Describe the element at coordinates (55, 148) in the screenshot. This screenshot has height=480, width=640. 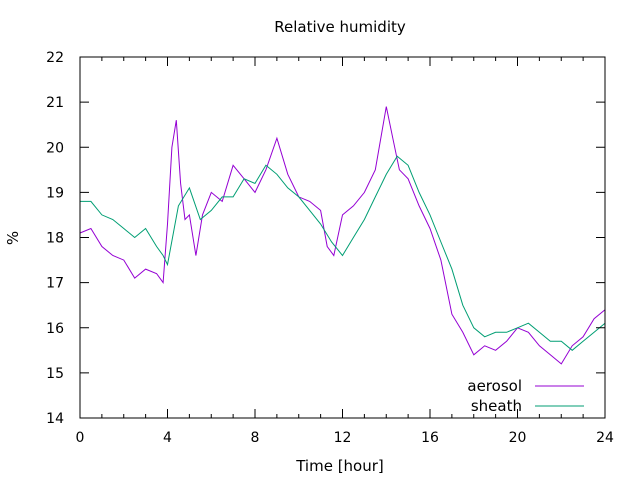
I see `y-tick-label: 20` at that location.